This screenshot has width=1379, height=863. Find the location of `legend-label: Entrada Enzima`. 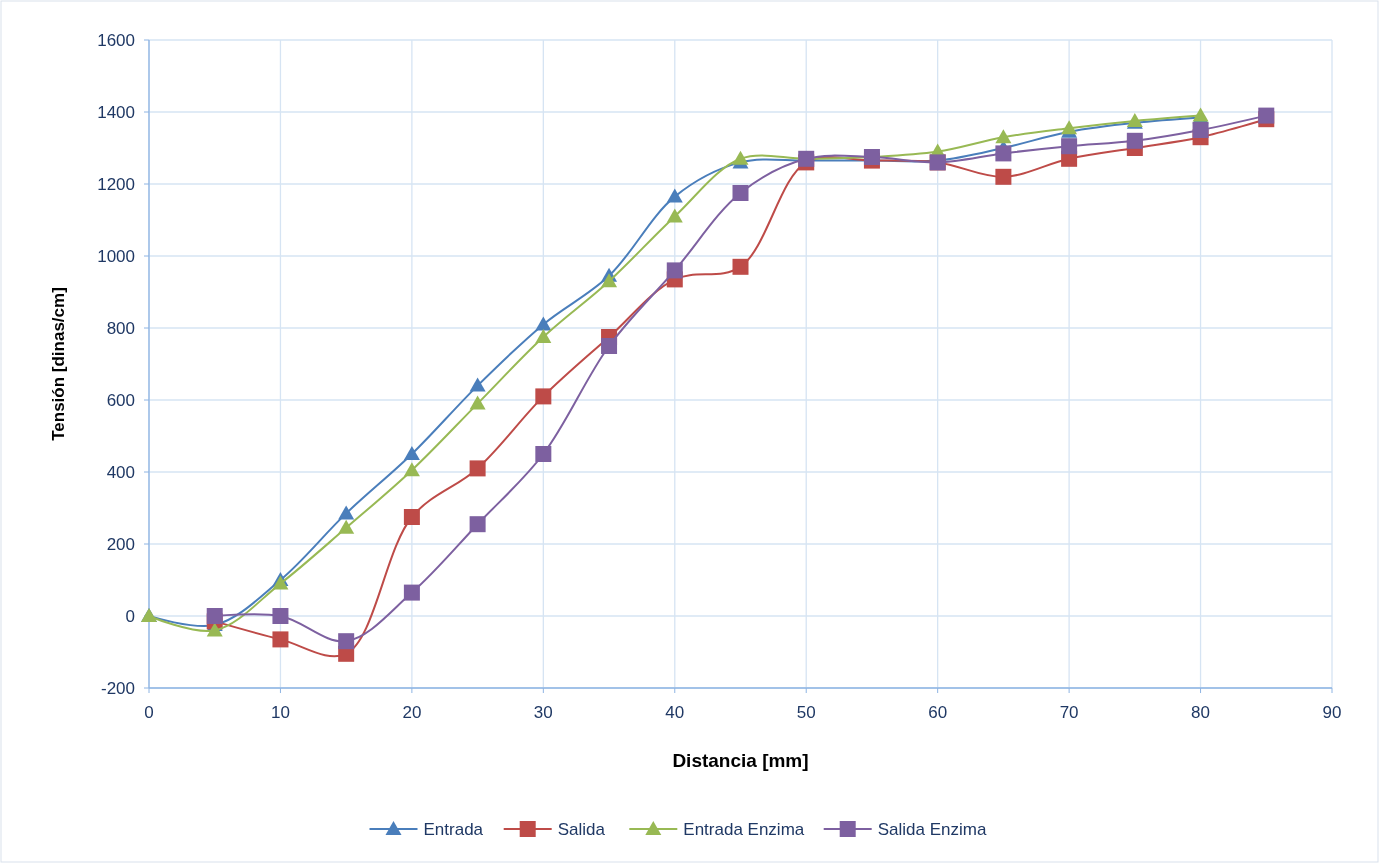

legend-label: Entrada Enzima is located at coordinates (744, 829).